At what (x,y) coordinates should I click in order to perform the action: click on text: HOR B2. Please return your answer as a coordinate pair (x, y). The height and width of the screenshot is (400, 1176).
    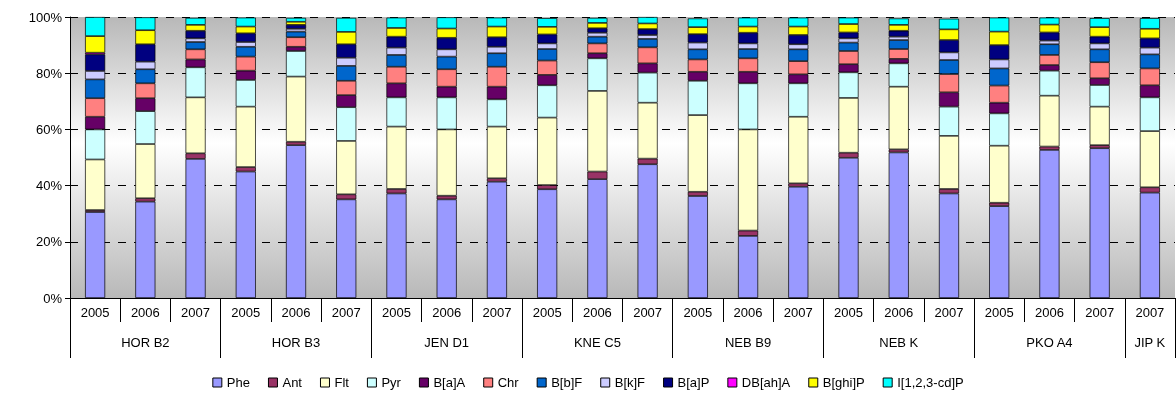
    Looking at the image, I should click on (145, 342).